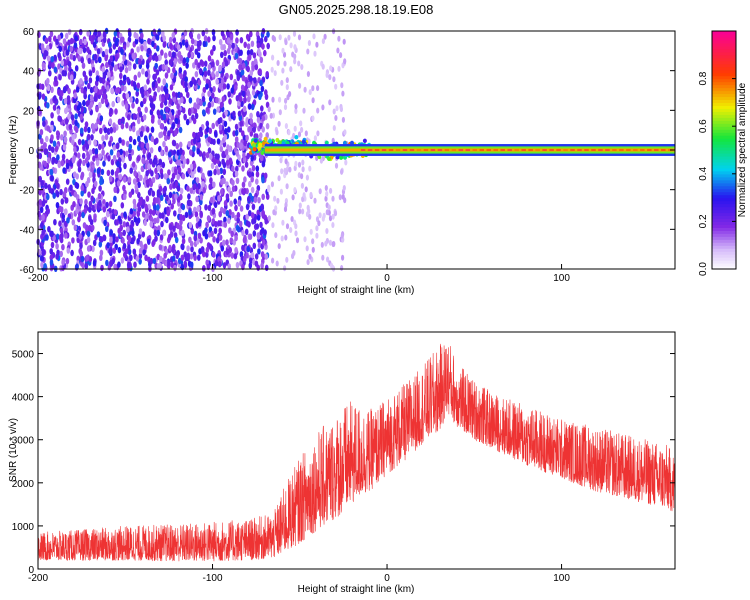 Image resolution: width=750 pixels, height=600 pixels. Describe the element at coordinates (23, 398) in the screenshot. I see `y-tick-label: 4000` at that location.